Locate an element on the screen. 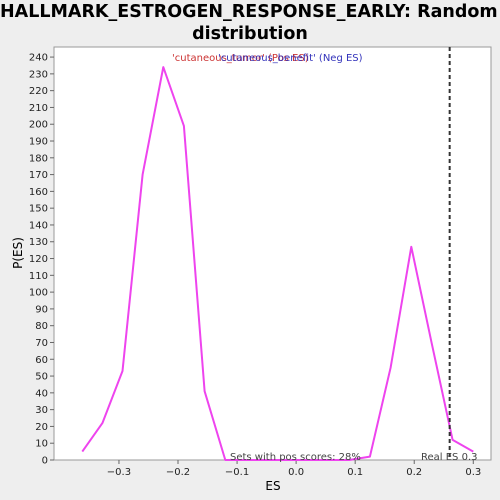 The height and width of the screenshot is (500, 500). y-tick-label: 0 is located at coordinates (45, 461).